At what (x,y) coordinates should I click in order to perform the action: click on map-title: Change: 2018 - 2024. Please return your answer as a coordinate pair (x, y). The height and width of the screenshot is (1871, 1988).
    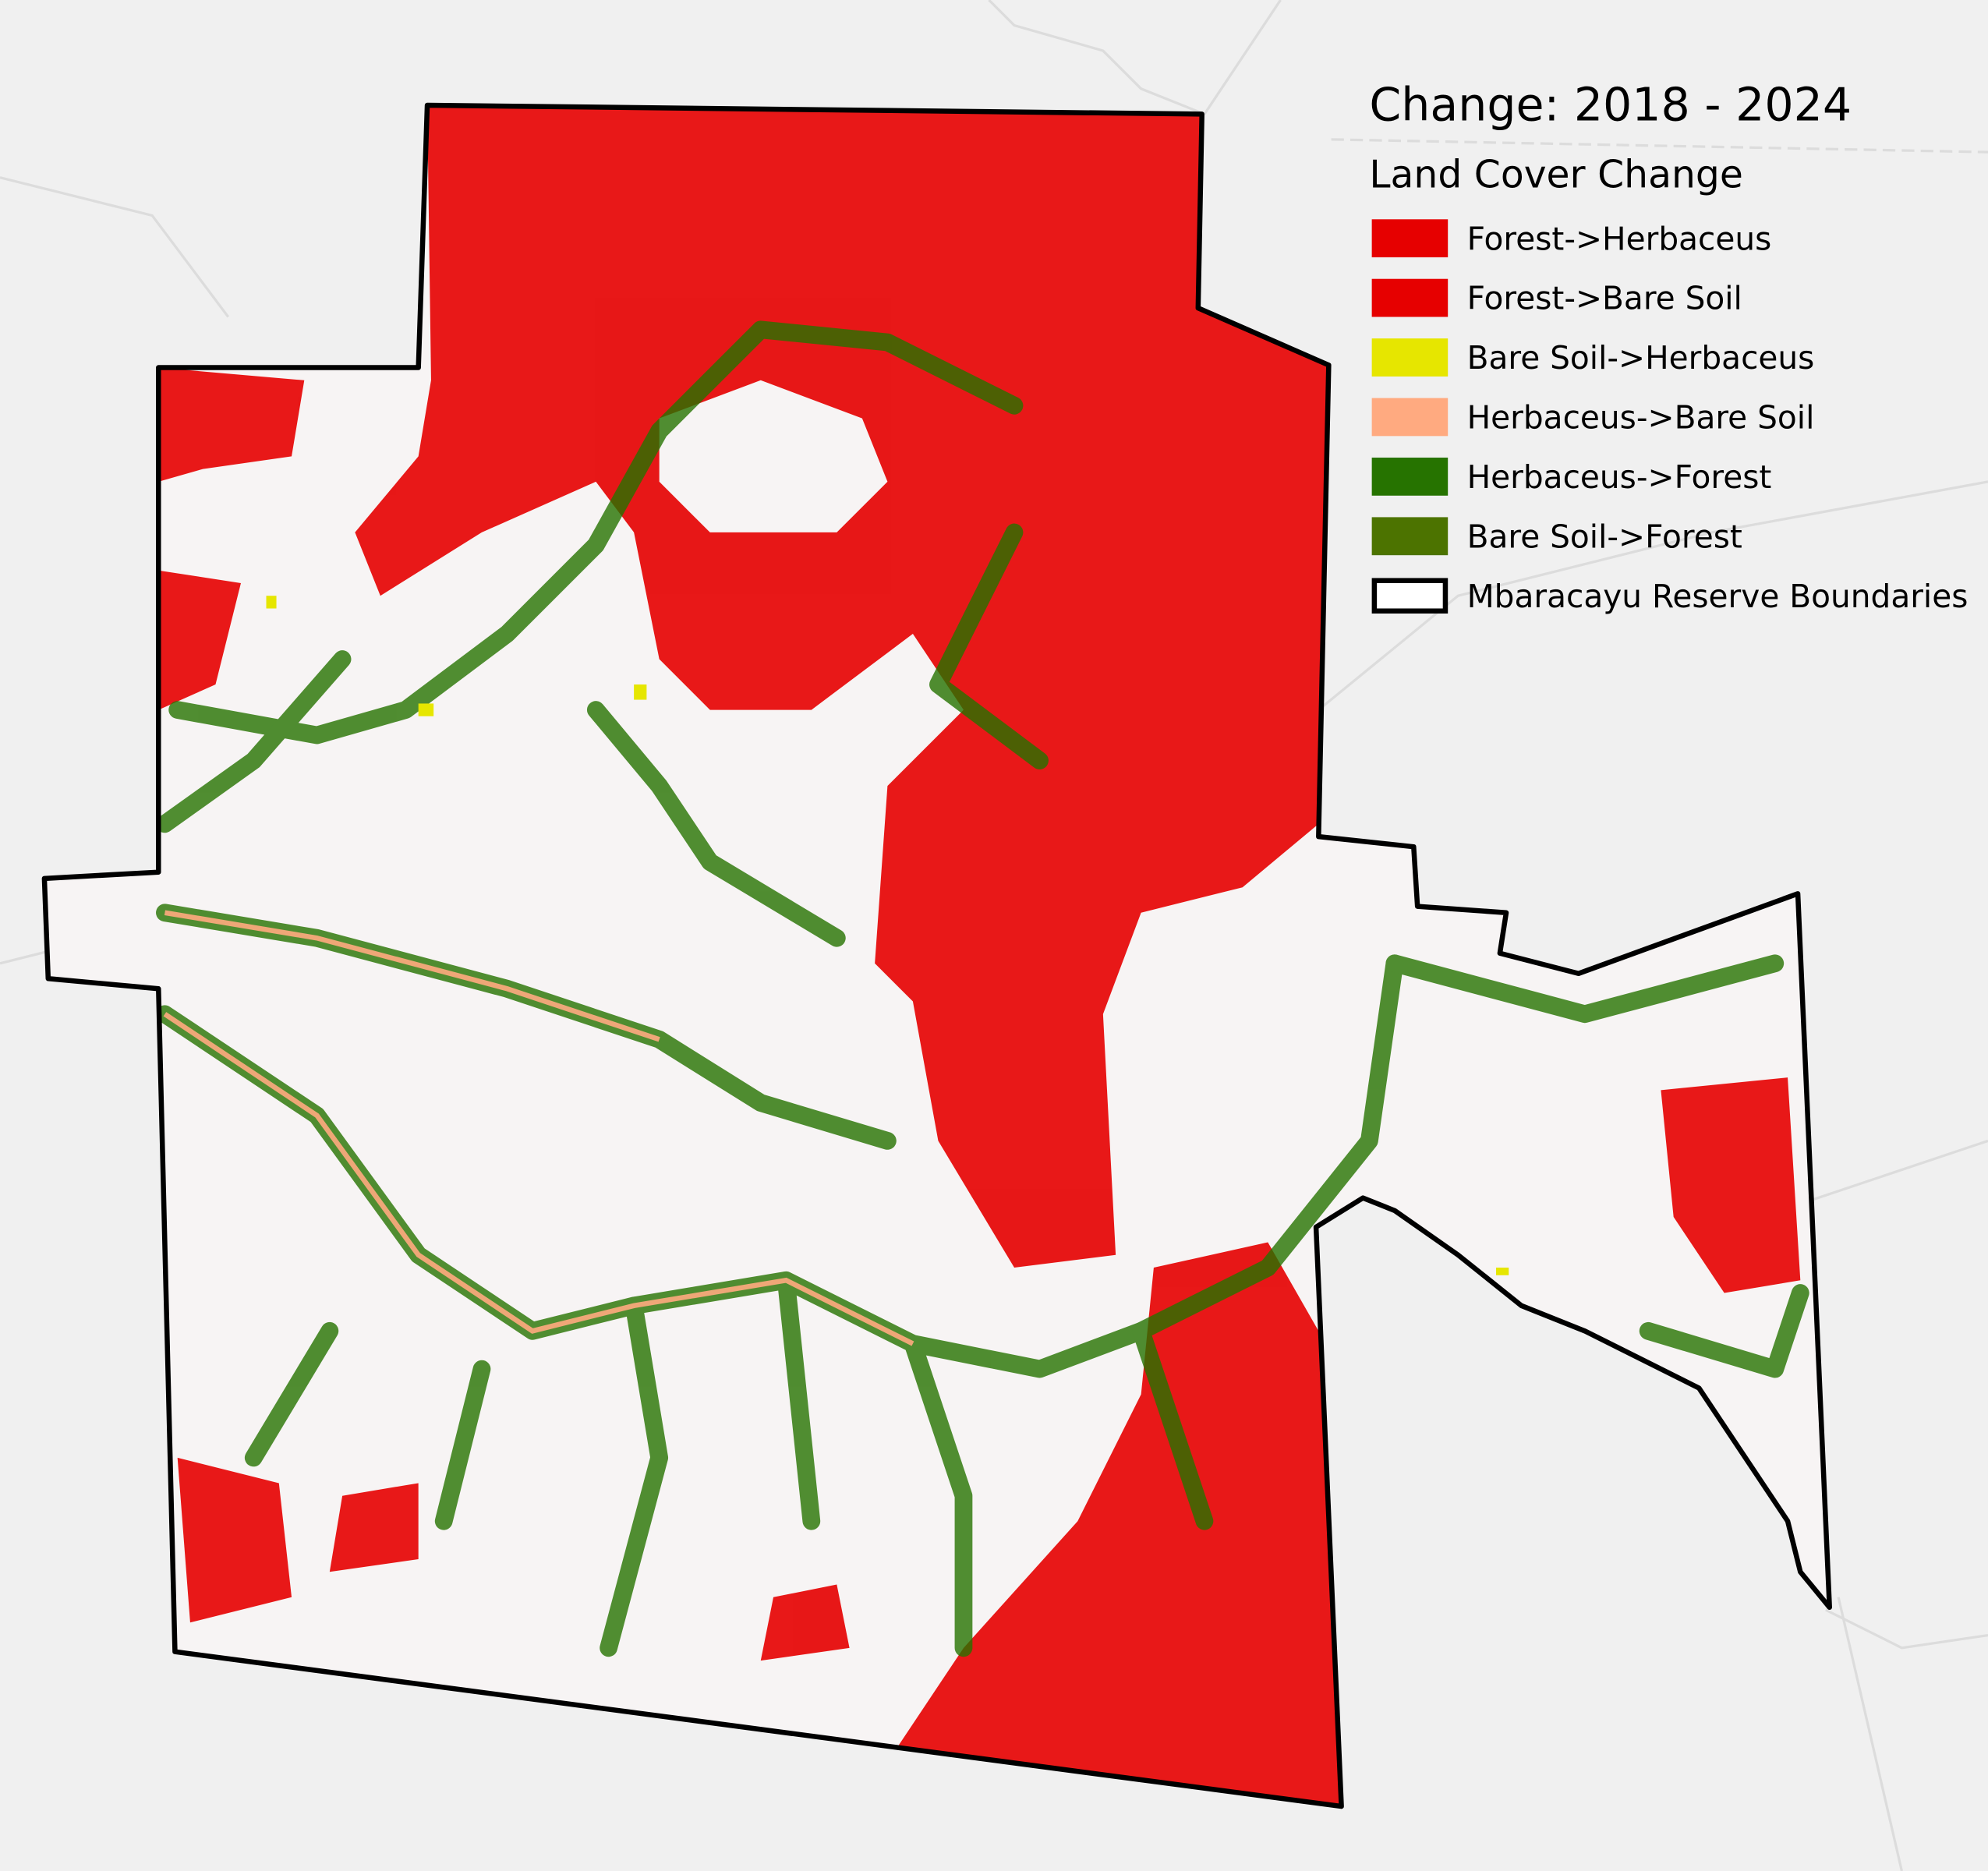
    Looking at the image, I should click on (1611, 104).